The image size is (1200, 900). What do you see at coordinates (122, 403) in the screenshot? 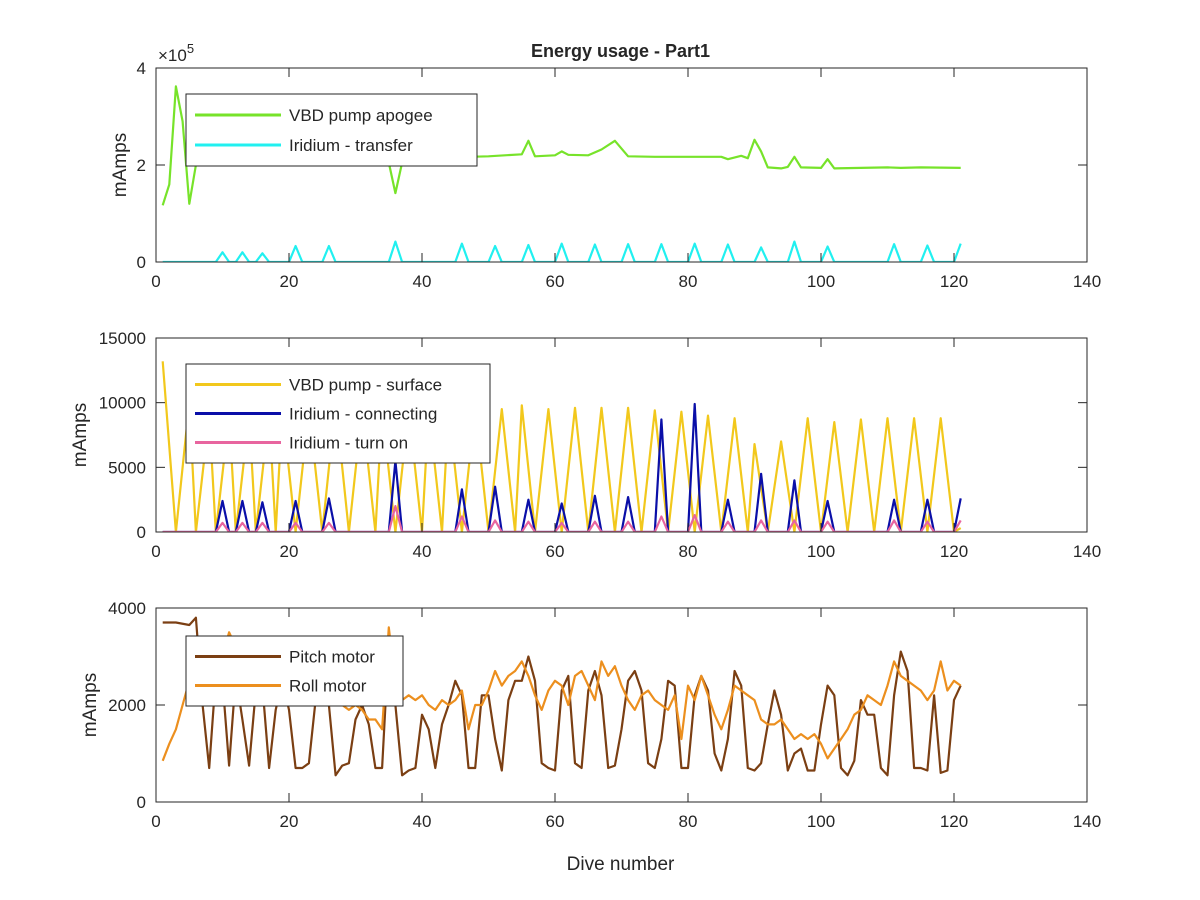
I see `y-tick-label: 10000` at bounding box center [122, 403].